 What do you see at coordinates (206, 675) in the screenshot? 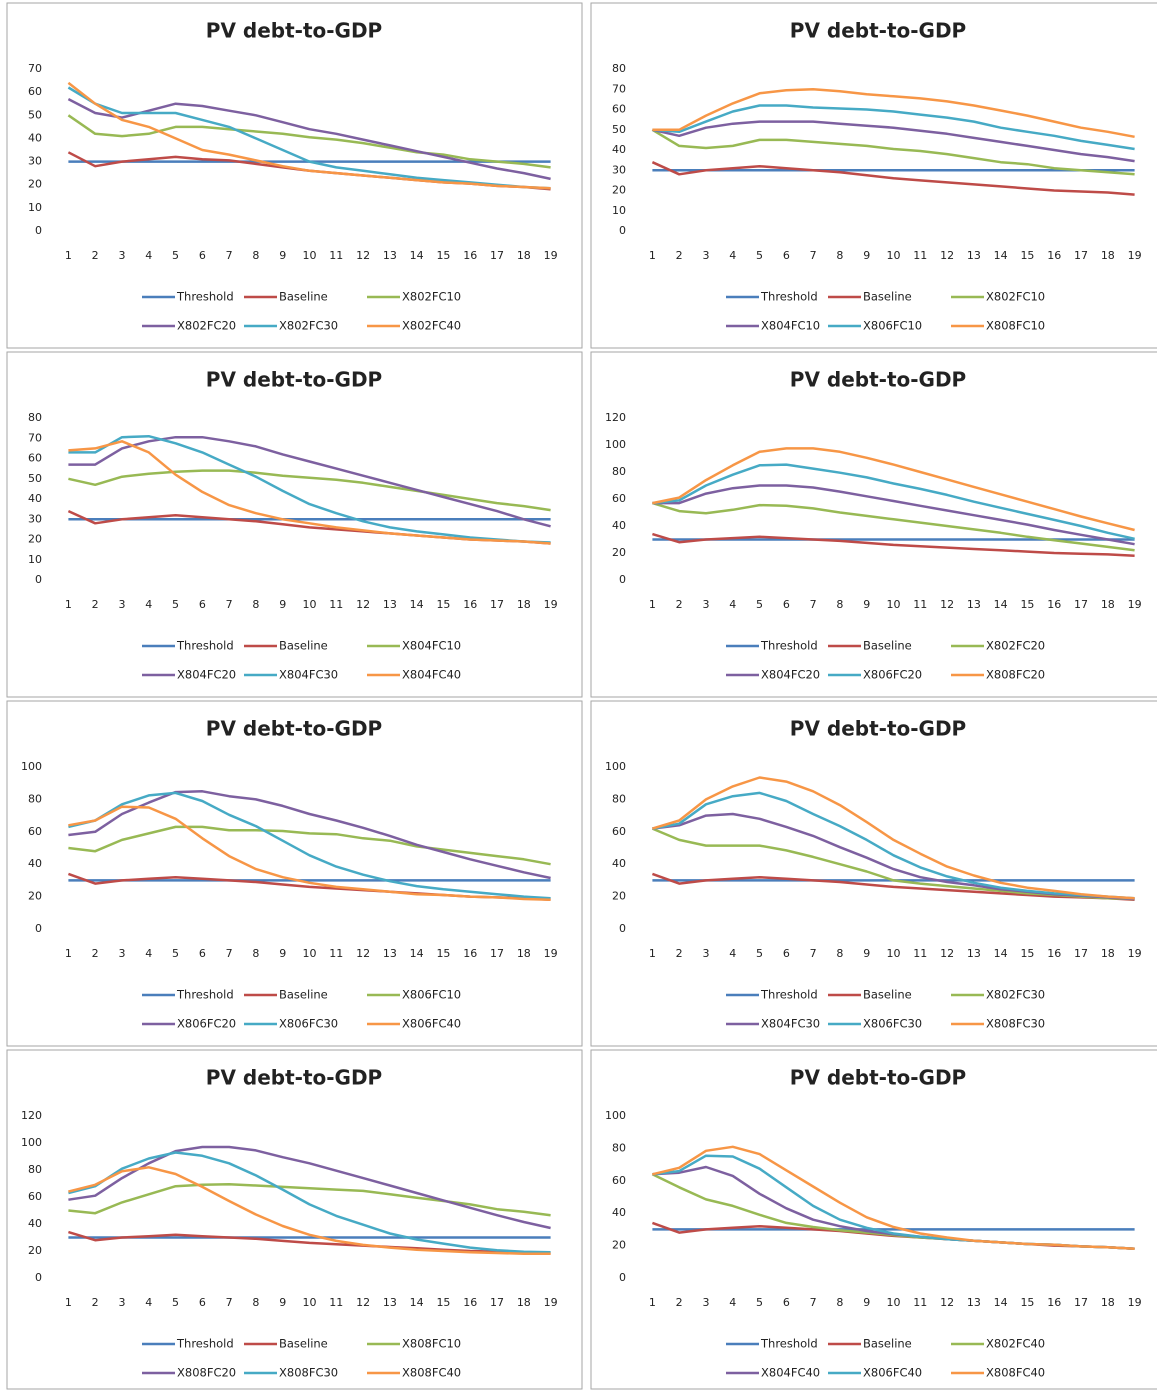
I see `legend-label: X804FC20` at bounding box center [206, 675].